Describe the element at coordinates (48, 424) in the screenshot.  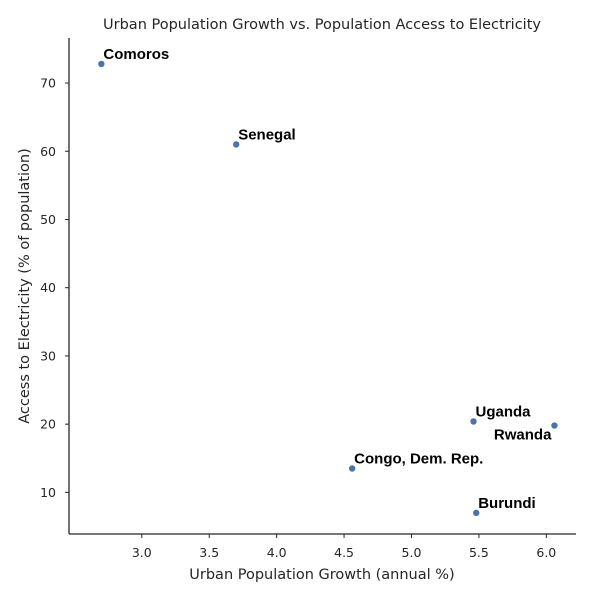
I see `y-tick-label: 20` at that location.